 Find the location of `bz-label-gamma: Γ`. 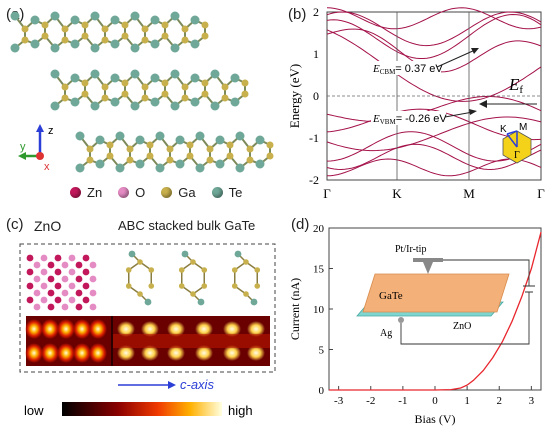

bz-label-gamma: Γ is located at coordinates (517, 155).